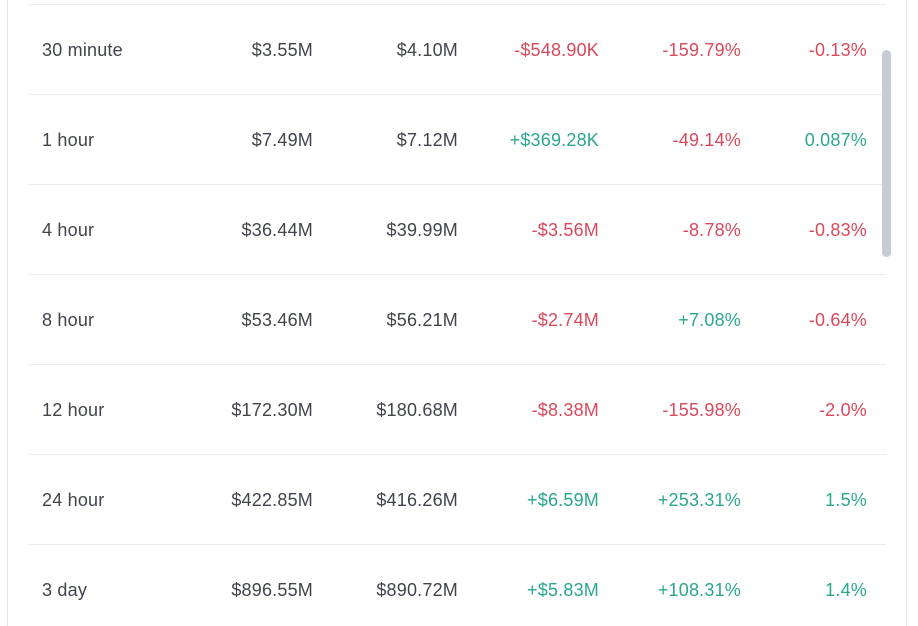  Describe the element at coordinates (846, 499) in the screenshot. I see `percent-change-2: 1.5%` at that location.